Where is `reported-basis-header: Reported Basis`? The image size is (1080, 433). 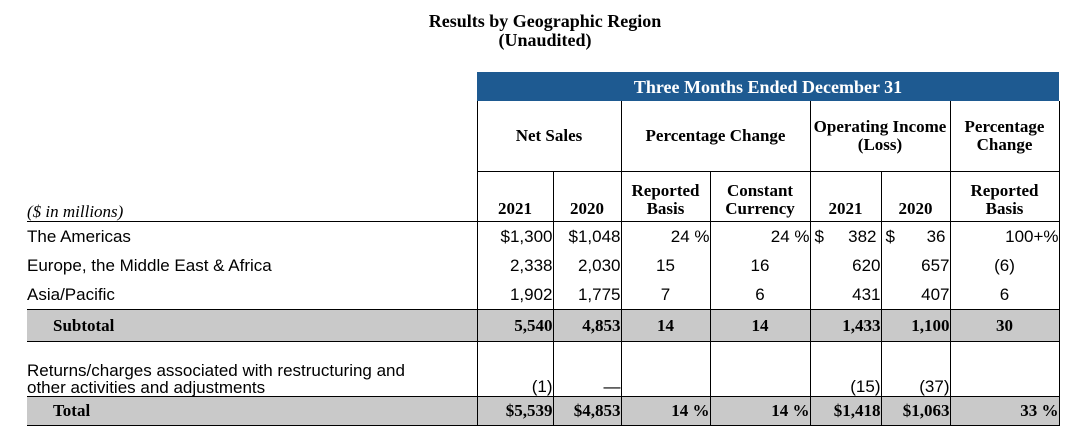 reported-basis-header: Reported Basis is located at coordinates (665, 196).